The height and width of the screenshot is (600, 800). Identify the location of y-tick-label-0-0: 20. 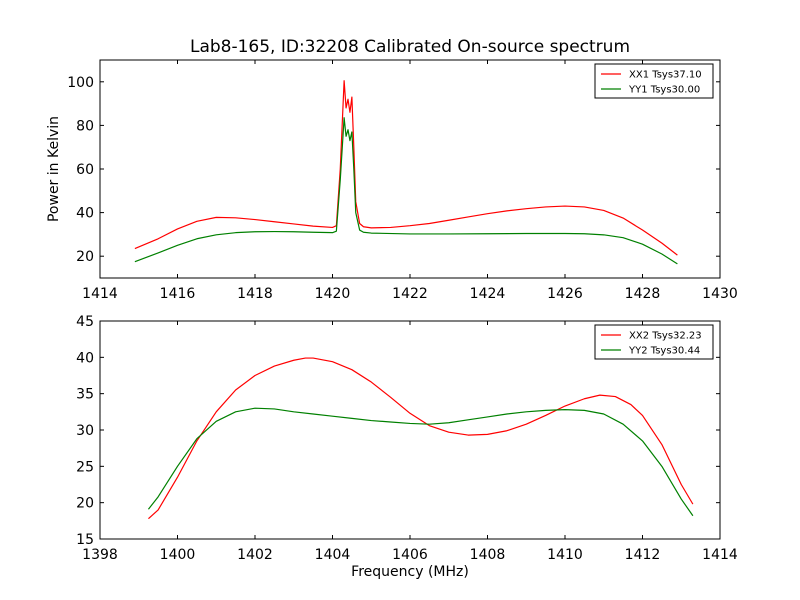
(85, 257).